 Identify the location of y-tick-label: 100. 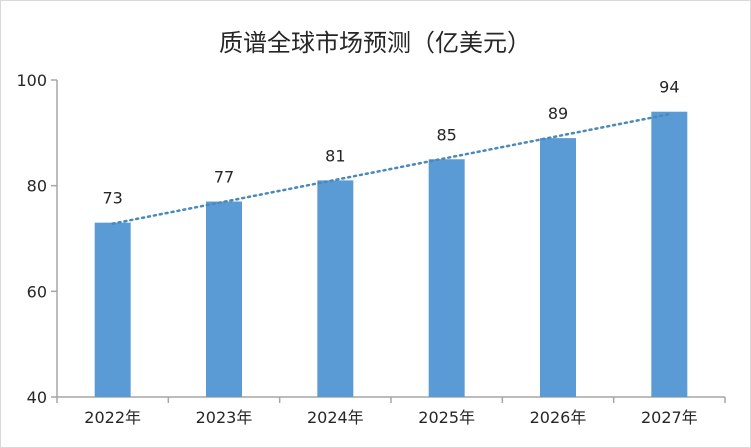
(31, 80).